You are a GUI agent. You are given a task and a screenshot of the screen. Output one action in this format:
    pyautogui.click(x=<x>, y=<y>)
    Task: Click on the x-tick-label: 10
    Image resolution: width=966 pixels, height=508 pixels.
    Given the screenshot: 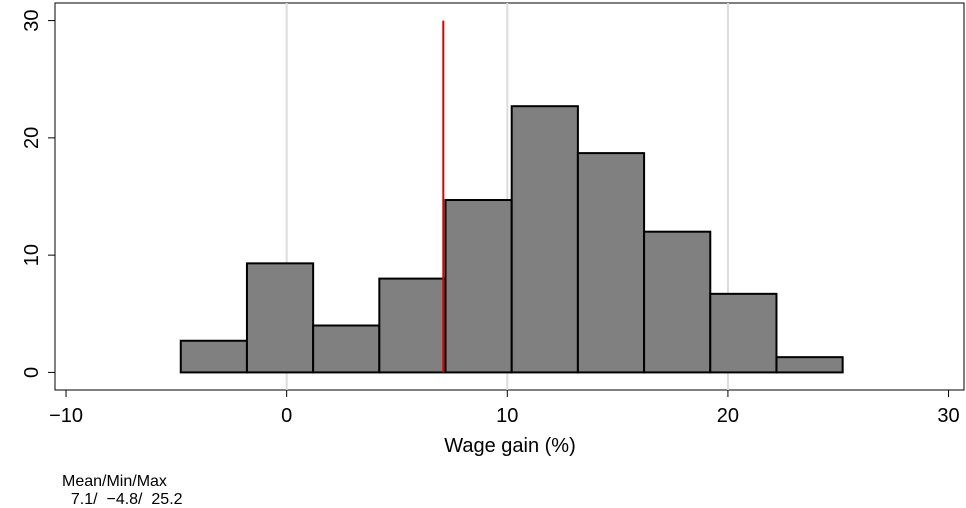 What is the action you would take?
    pyautogui.click(x=507, y=416)
    